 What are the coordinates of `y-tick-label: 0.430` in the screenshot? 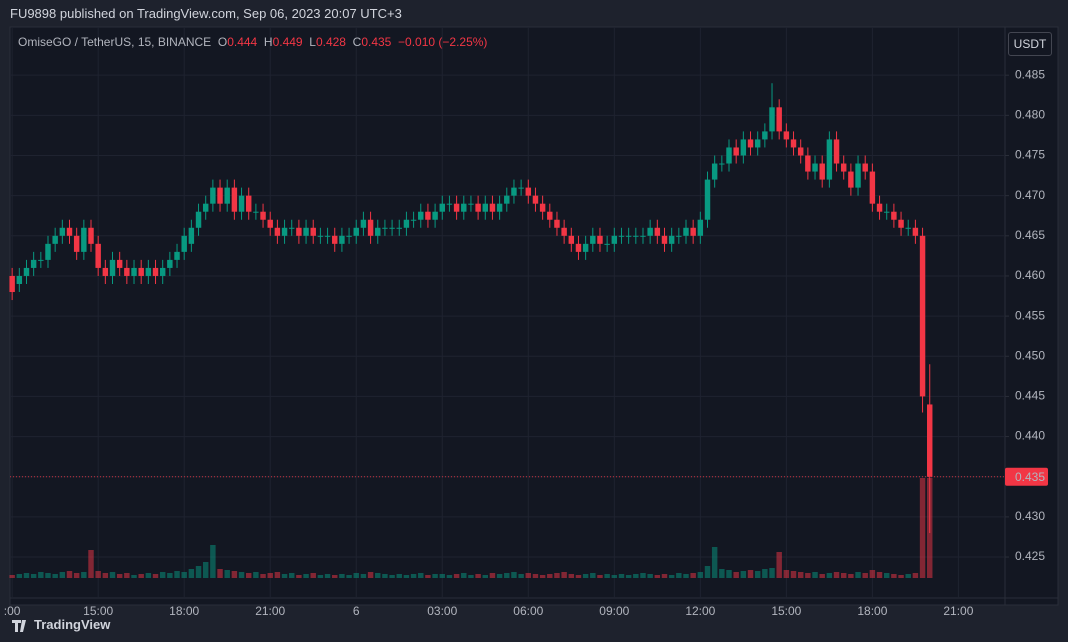 It's located at (1030, 516).